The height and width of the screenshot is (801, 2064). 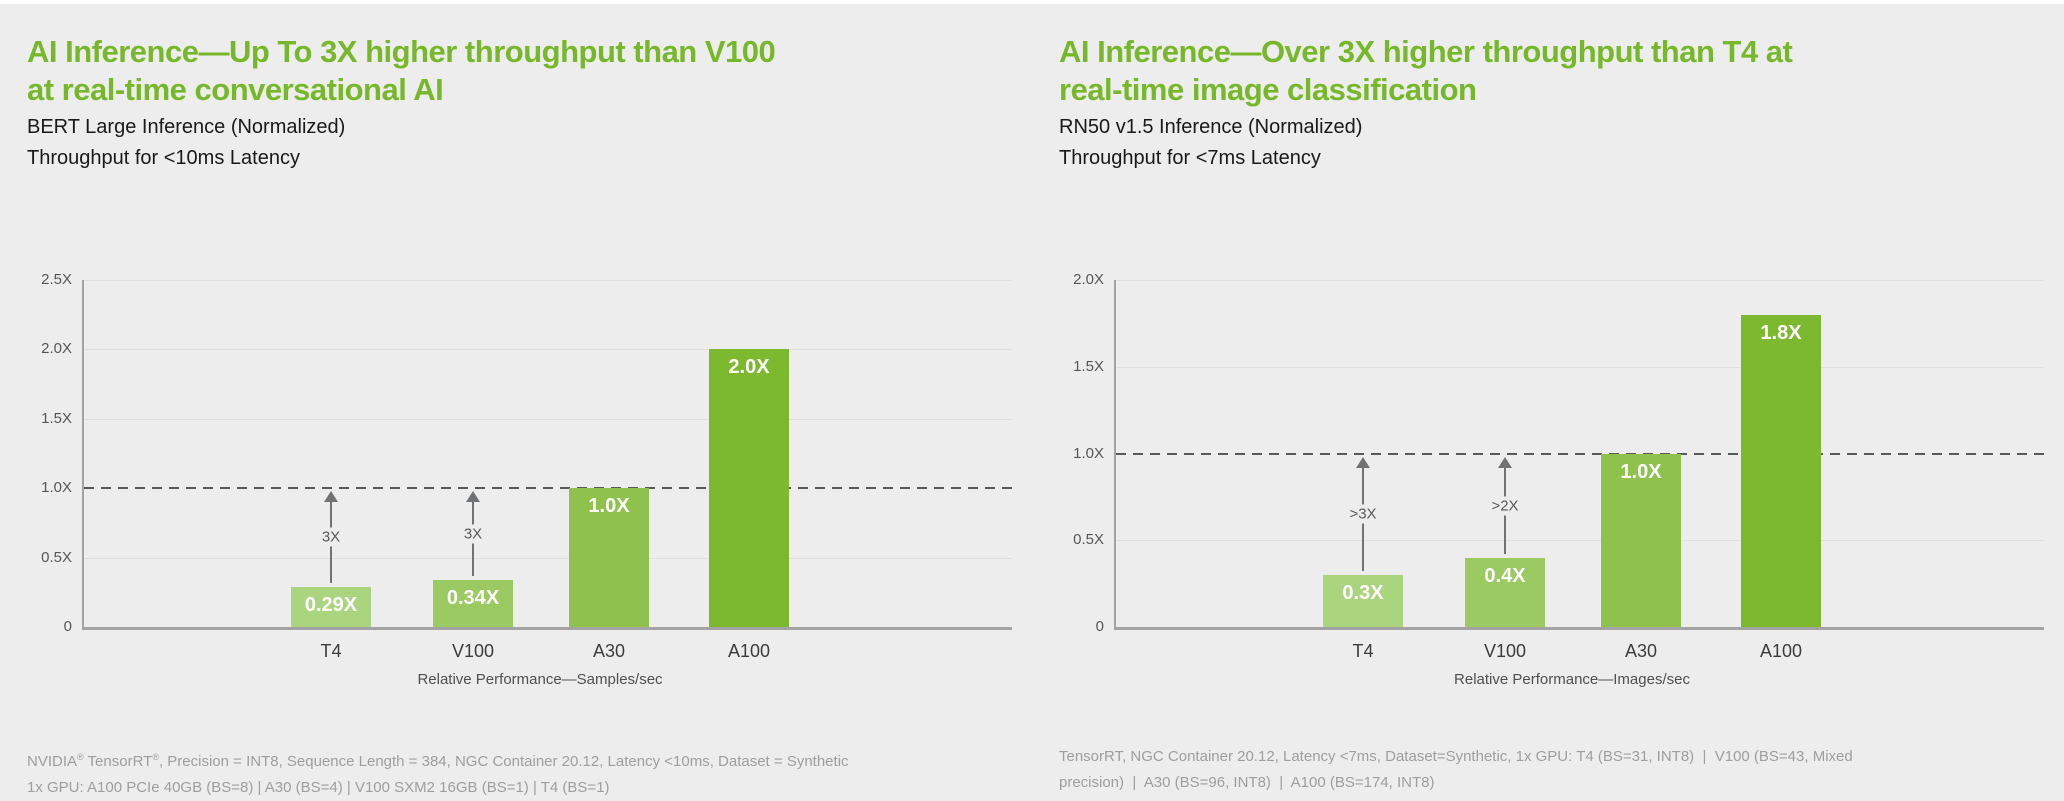 What do you see at coordinates (1572, 679) in the screenshot?
I see `x-axis-label: Relative Performance—Images/sec` at bounding box center [1572, 679].